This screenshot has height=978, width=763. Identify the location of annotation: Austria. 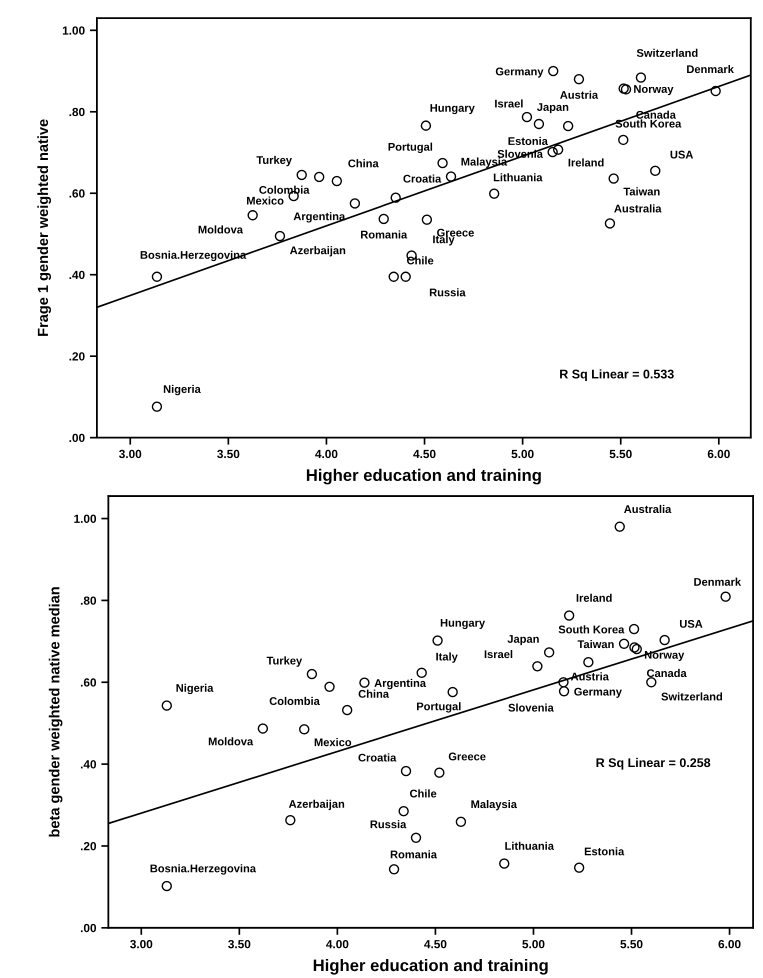
(579, 94).